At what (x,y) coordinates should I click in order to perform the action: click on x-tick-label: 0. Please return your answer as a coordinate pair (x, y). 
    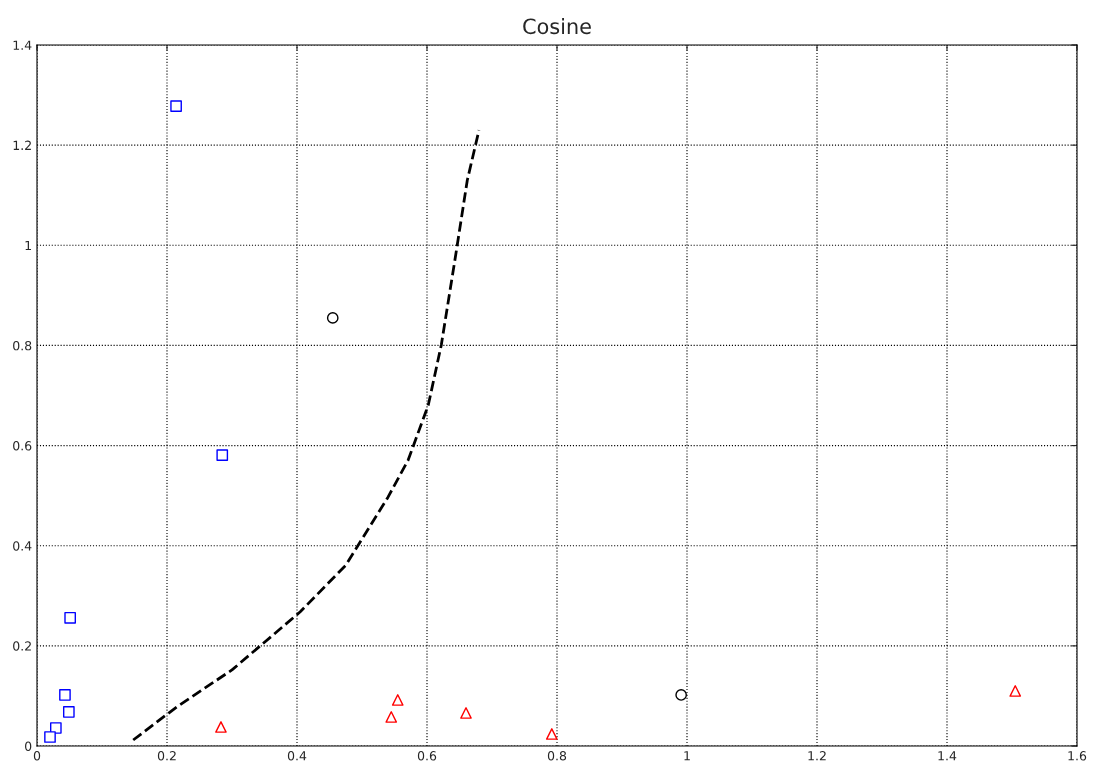
    Looking at the image, I should click on (37, 756).